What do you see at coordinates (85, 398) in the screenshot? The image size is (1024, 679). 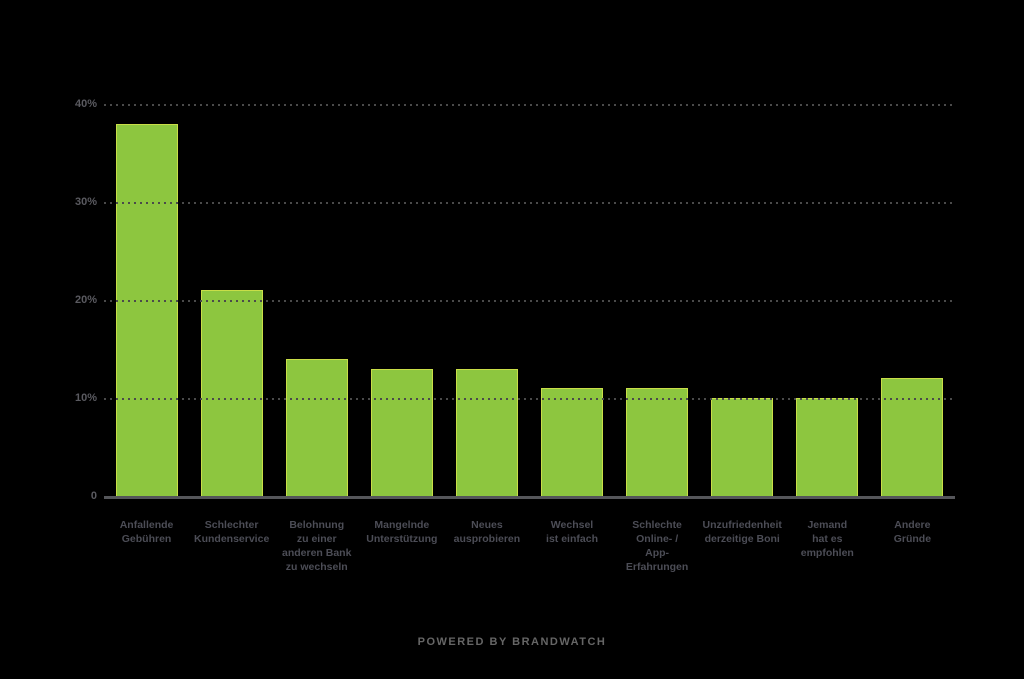 I see `y-axis-tick-10: 10%` at bounding box center [85, 398].